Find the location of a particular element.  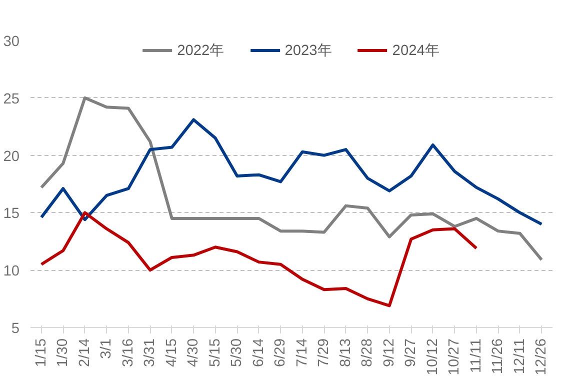

x-tick-label: 12/11 is located at coordinates (520, 356).